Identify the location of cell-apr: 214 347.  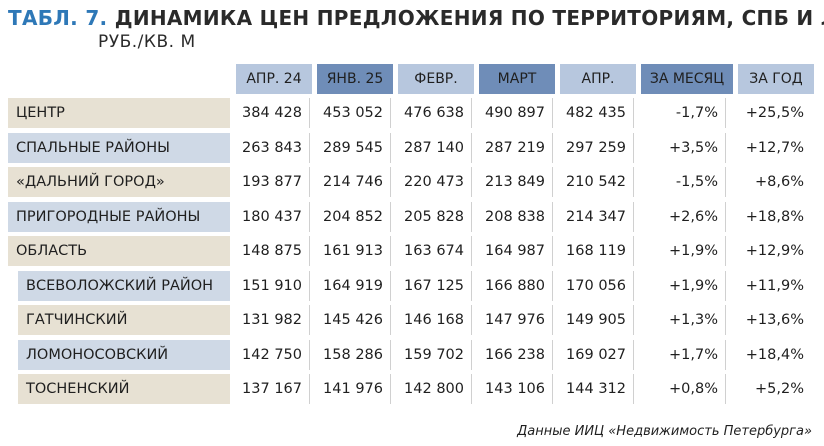
(596, 216).